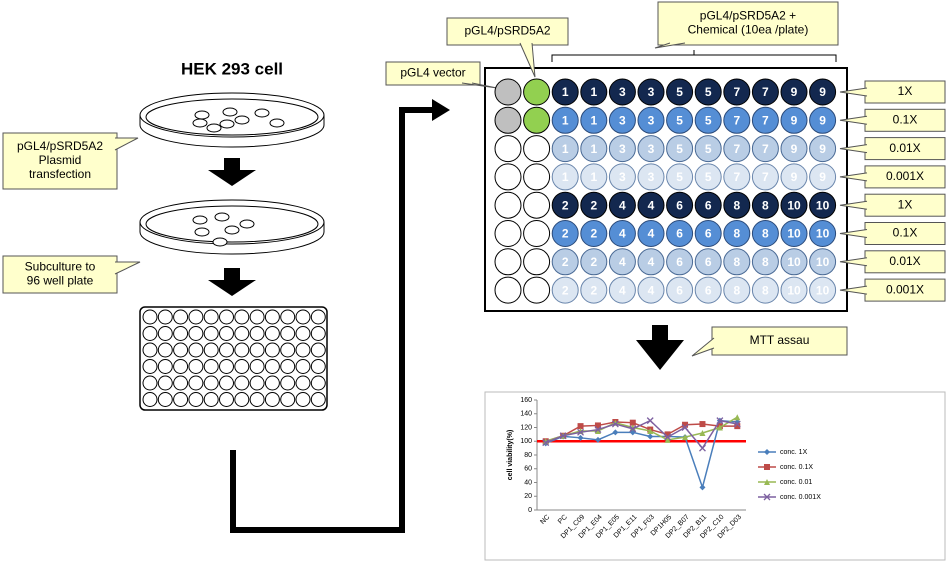 This screenshot has width=948, height=562. I want to click on well-number: 2, so click(565, 262).